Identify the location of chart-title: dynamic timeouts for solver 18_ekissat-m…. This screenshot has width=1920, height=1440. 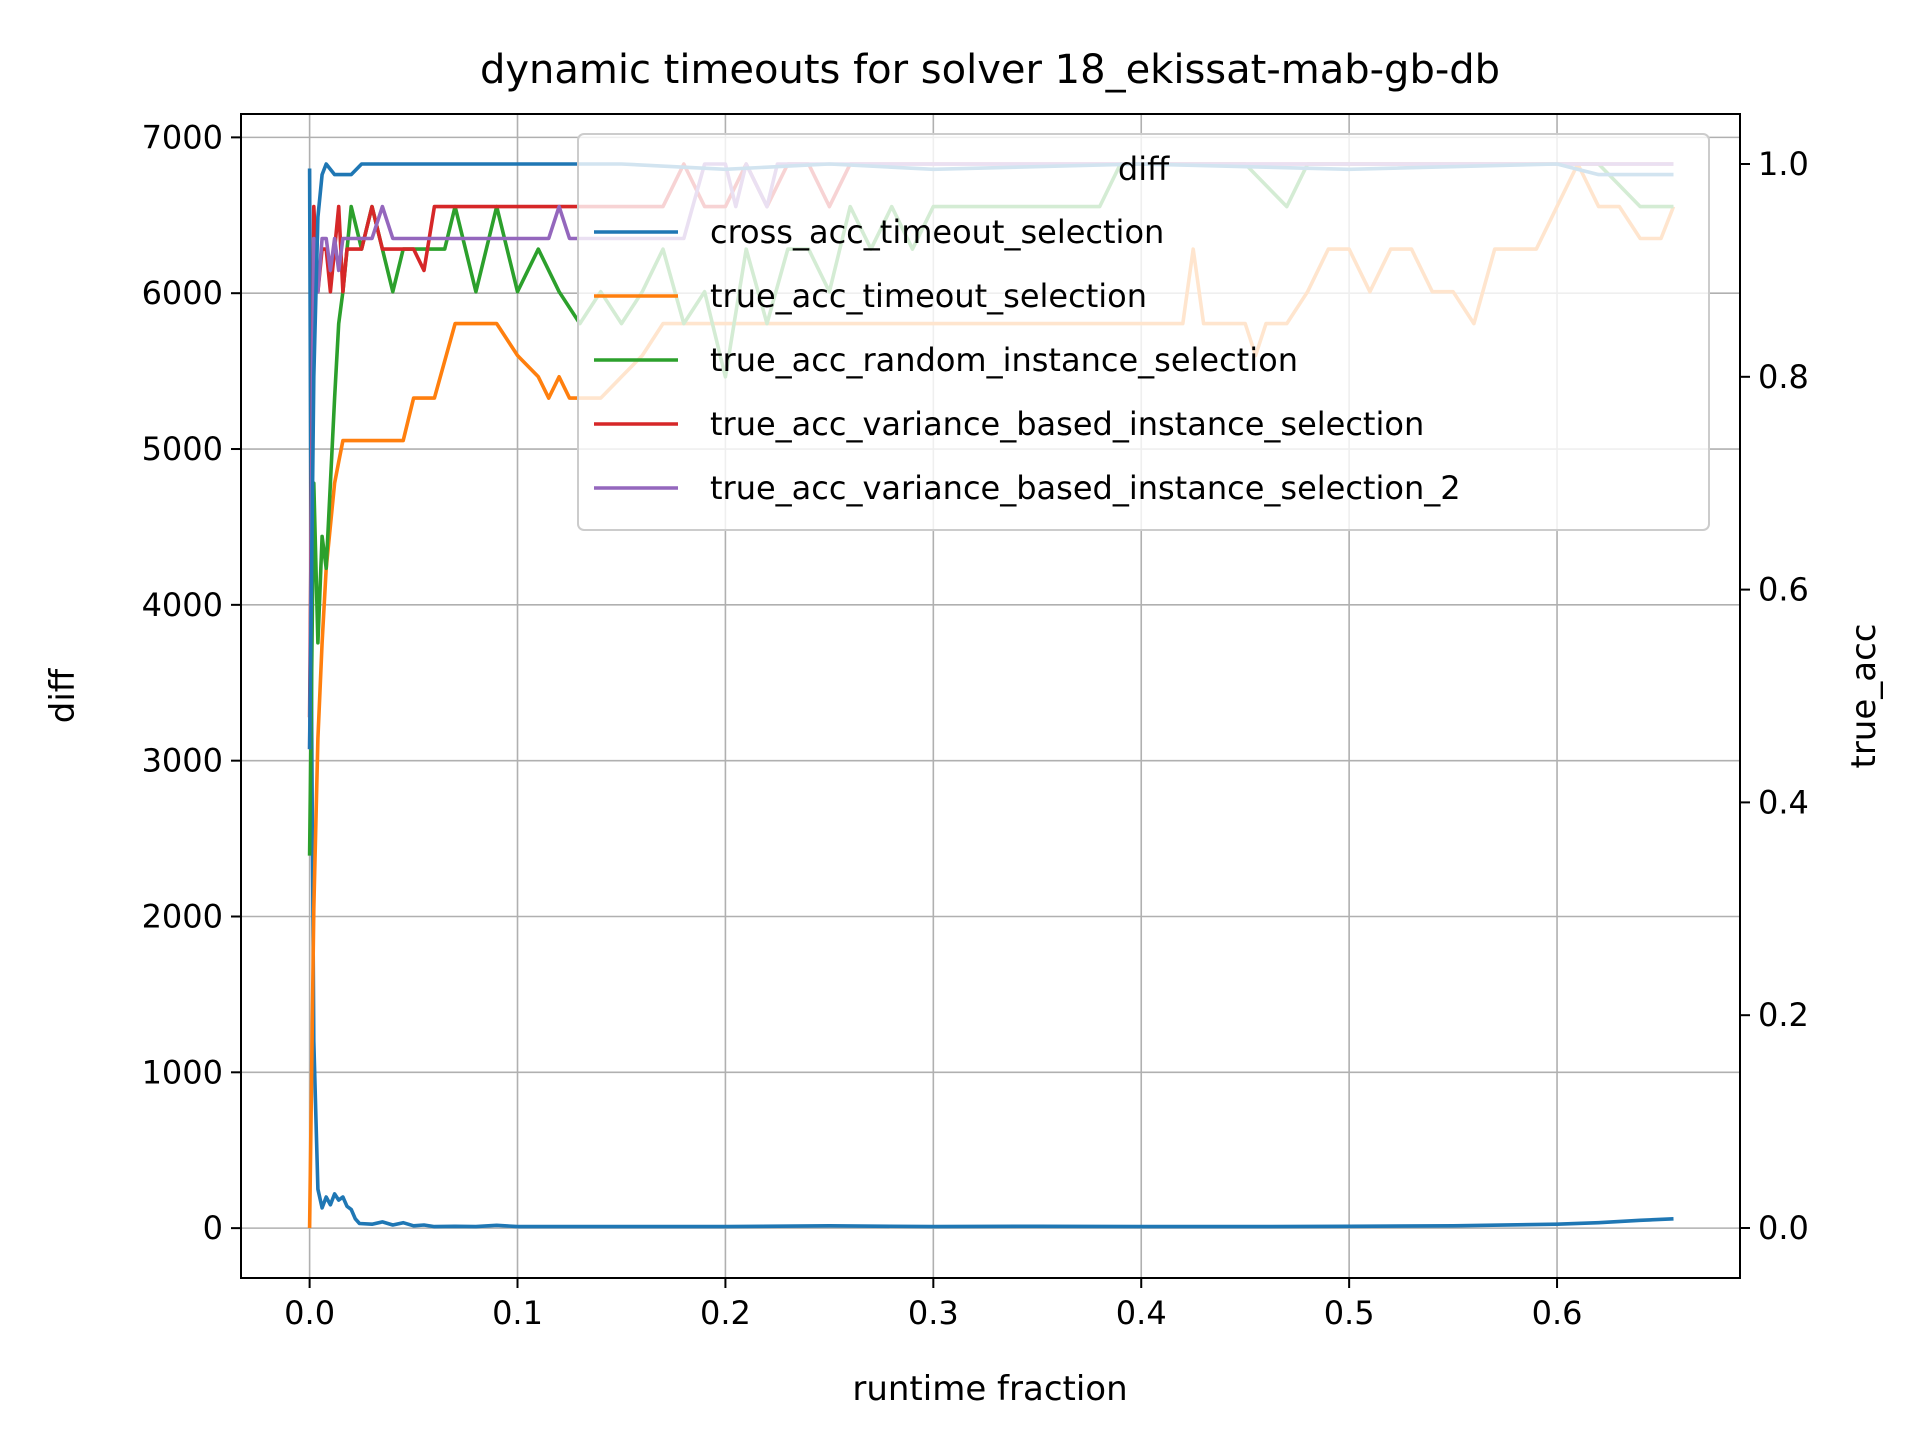
(990, 70).